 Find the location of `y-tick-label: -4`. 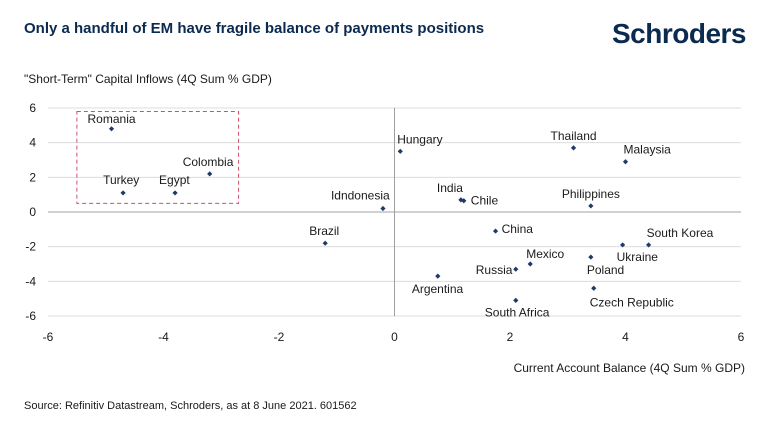

y-tick-label: -4 is located at coordinates (30, 281).